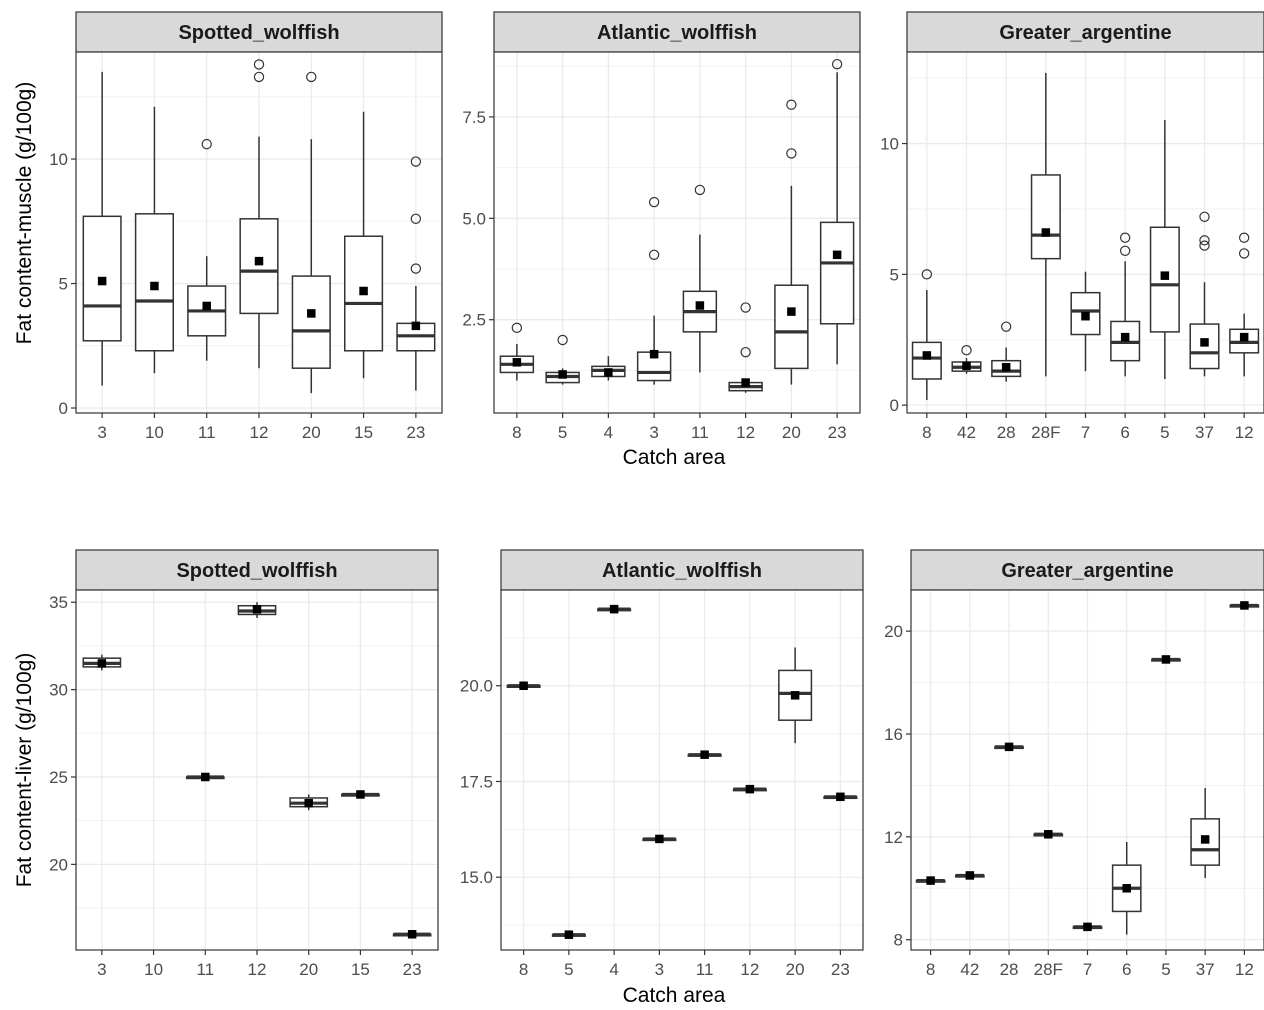 The width and height of the screenshot is (1264, 1010). I want to click on y-tick-label: 0, so click(894, 405).